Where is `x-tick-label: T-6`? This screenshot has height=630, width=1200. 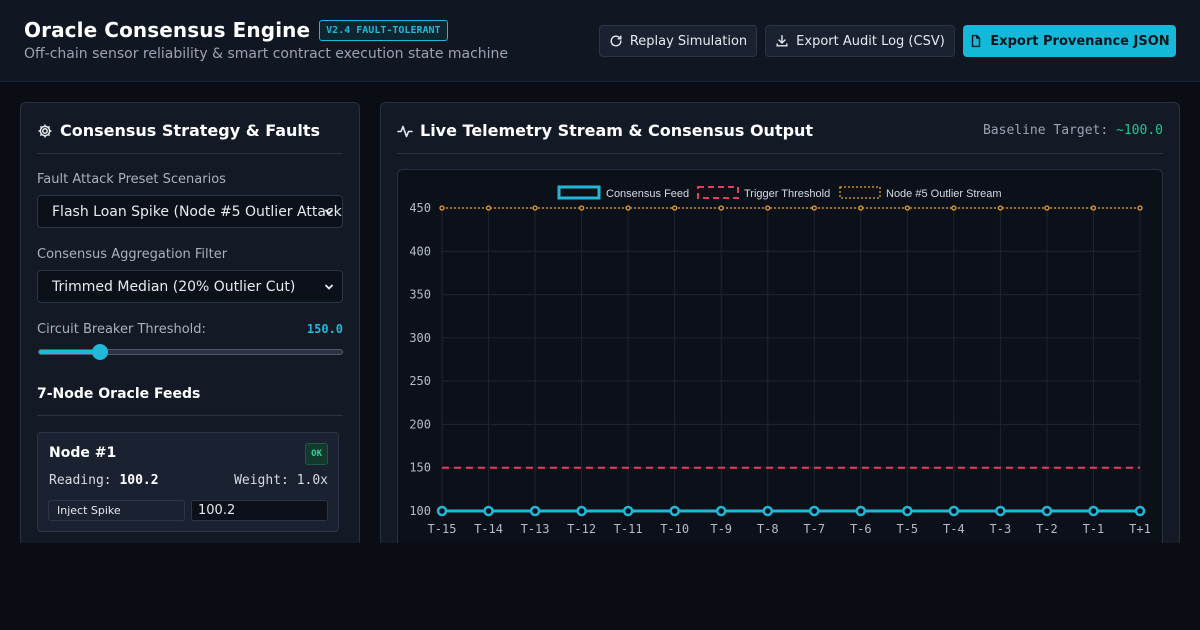 x-tick-label: T-6 is located at coordinates (861, 529).